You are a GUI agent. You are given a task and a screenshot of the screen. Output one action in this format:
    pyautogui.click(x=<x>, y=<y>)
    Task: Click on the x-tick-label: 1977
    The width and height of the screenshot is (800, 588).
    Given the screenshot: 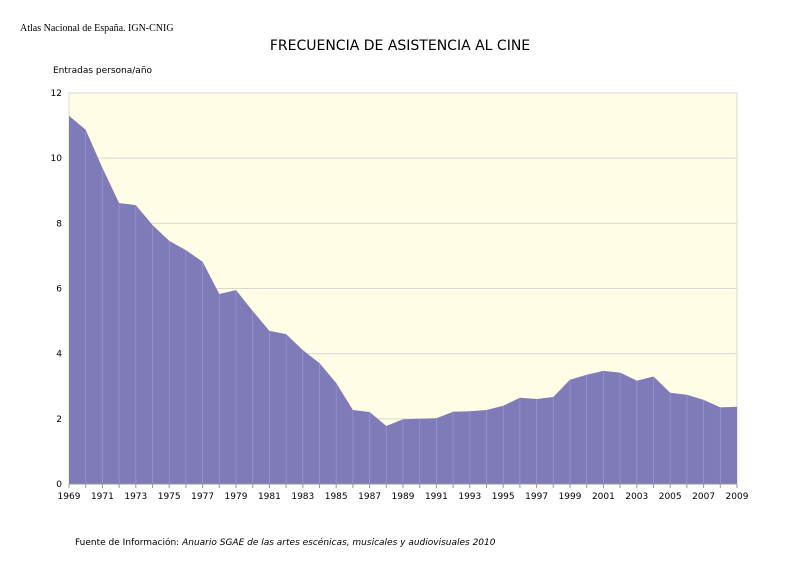 What is the action you would take?
    pyautogui.click(x=202, y=497)
    